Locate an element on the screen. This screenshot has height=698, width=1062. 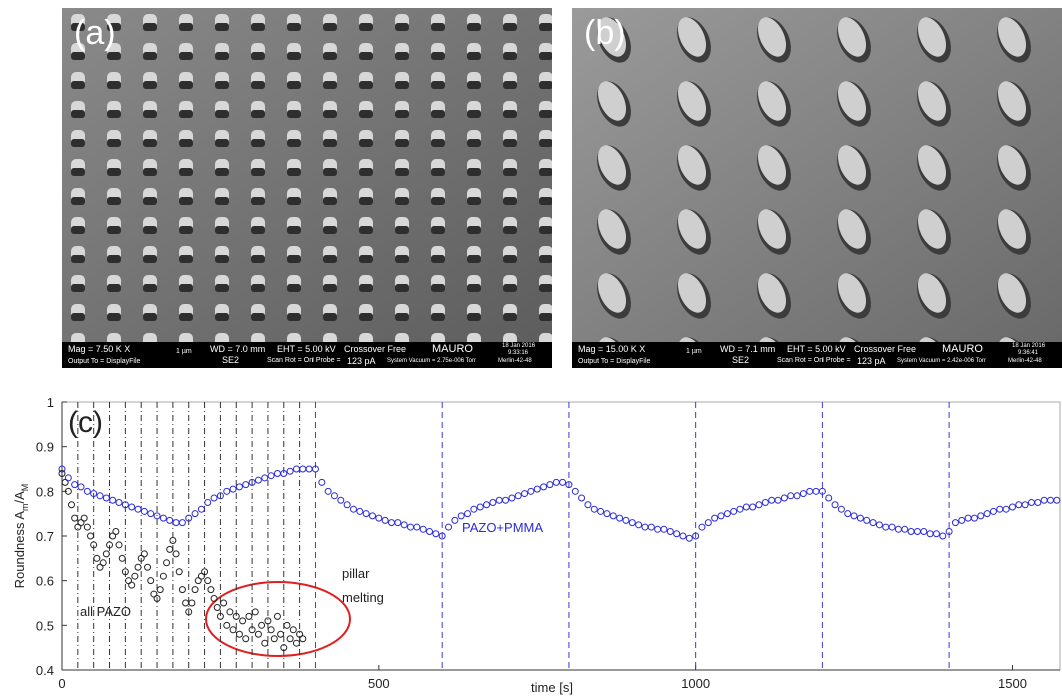
panel-label: (c) is located at coordinates (85, 422).